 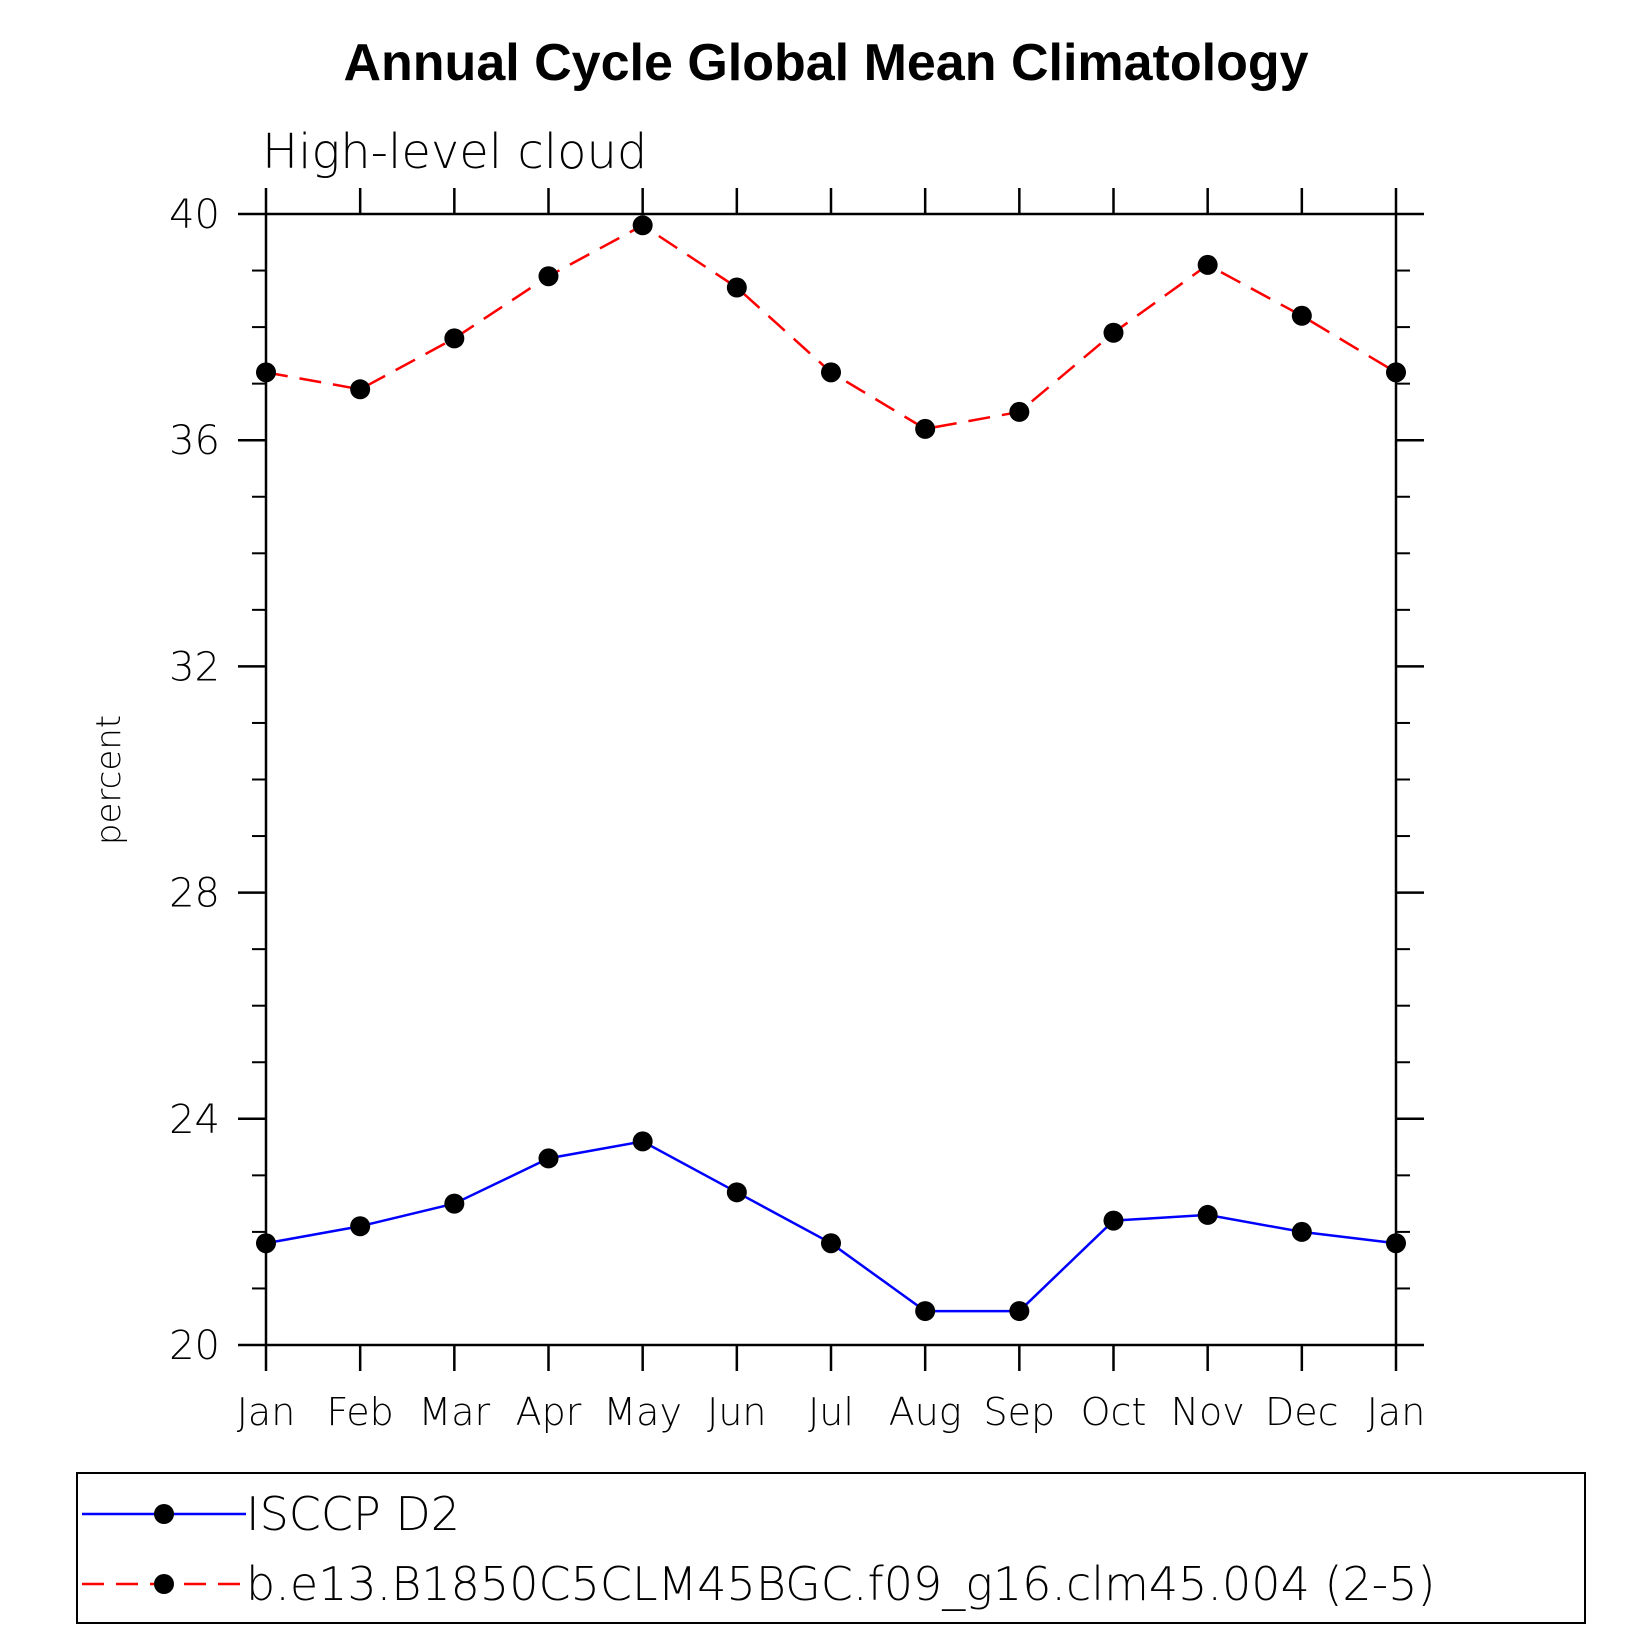 What do you see at coordinates (736, 1412) in the screenshot?
I see `x-tick-label: Jun` at bounding box center [736, 1412].